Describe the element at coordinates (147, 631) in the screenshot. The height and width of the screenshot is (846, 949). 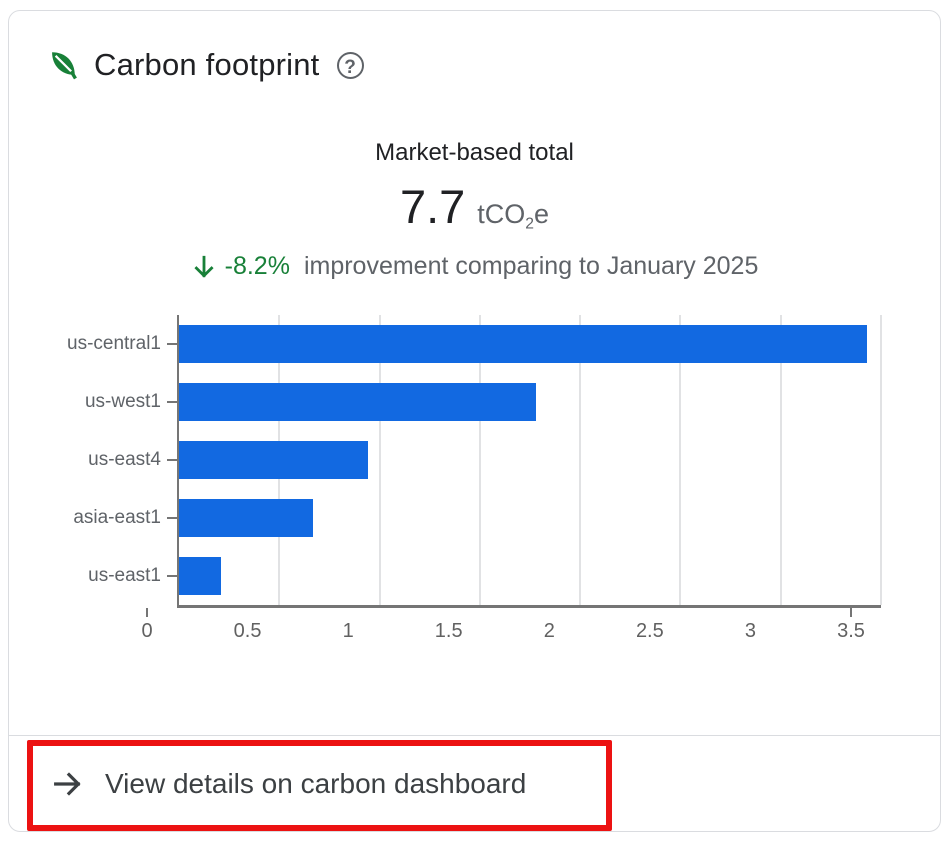
I see `x-axis-label: 0` at that location.